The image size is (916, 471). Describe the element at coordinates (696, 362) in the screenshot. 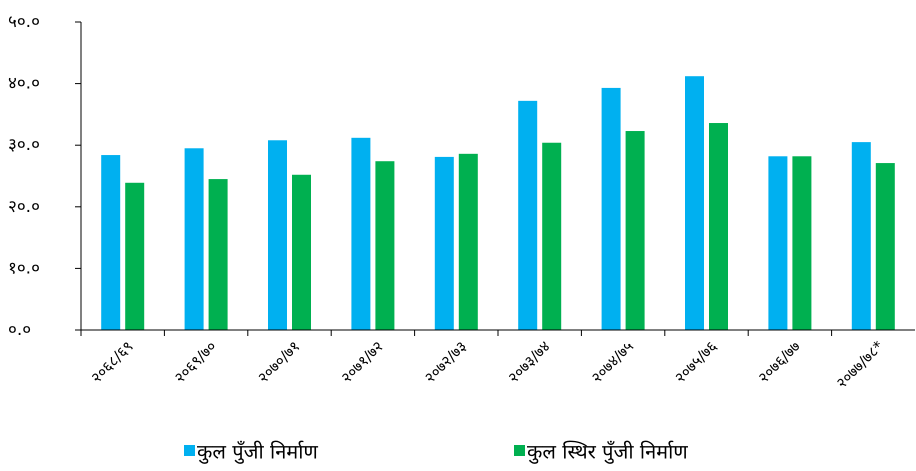

I see `x-tick-label: २०७५/७६` at that location.